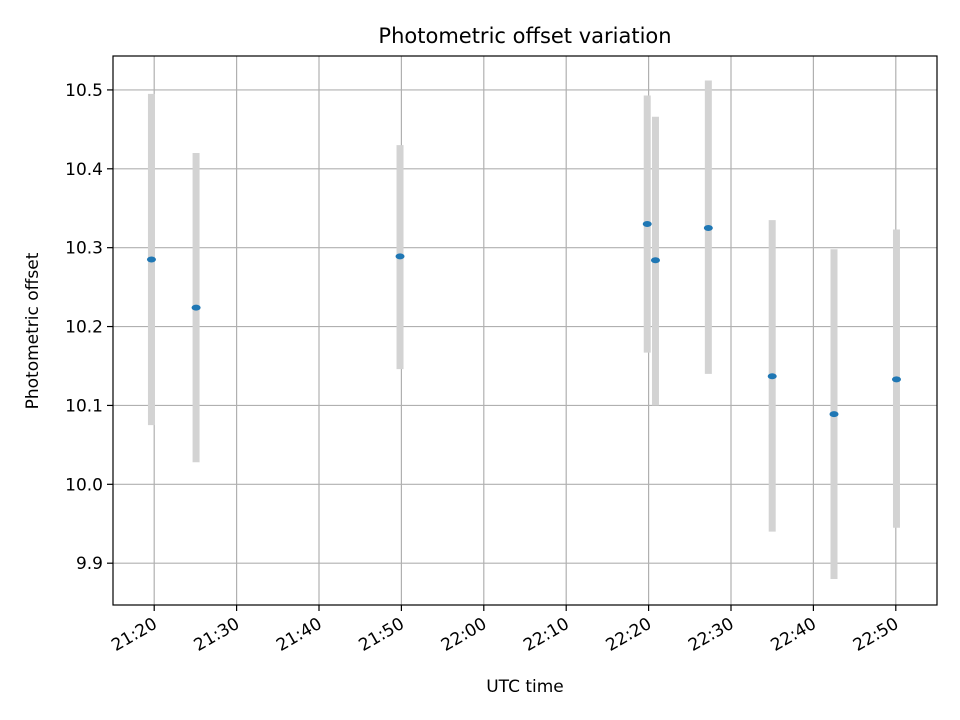 The width and height of the screenshot is (960, 720). I want to click on x-axis-label: UTC time, so click(525, 687).